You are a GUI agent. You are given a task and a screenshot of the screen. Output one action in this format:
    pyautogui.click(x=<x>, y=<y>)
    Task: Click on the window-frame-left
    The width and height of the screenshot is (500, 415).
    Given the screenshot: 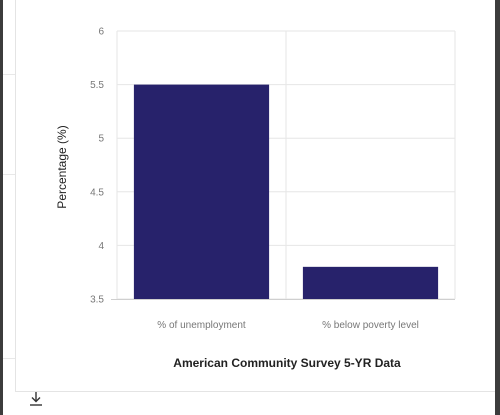 What is the action you would take?
    pyautogui.click(x=1, y=207)
    